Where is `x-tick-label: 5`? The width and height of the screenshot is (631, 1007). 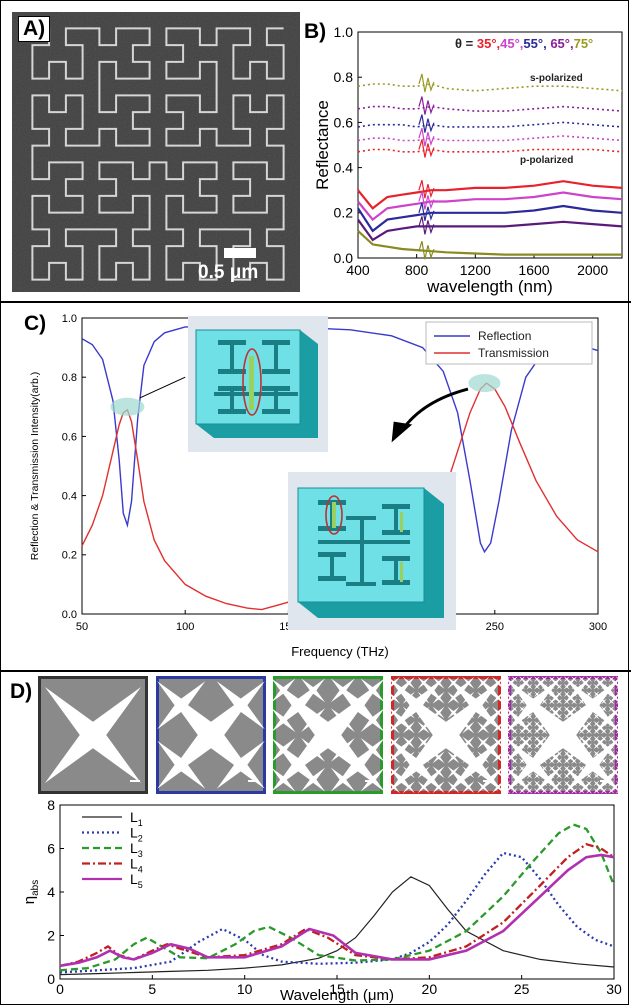
x-tick-label: 5 is located at coordinates (152, 989).